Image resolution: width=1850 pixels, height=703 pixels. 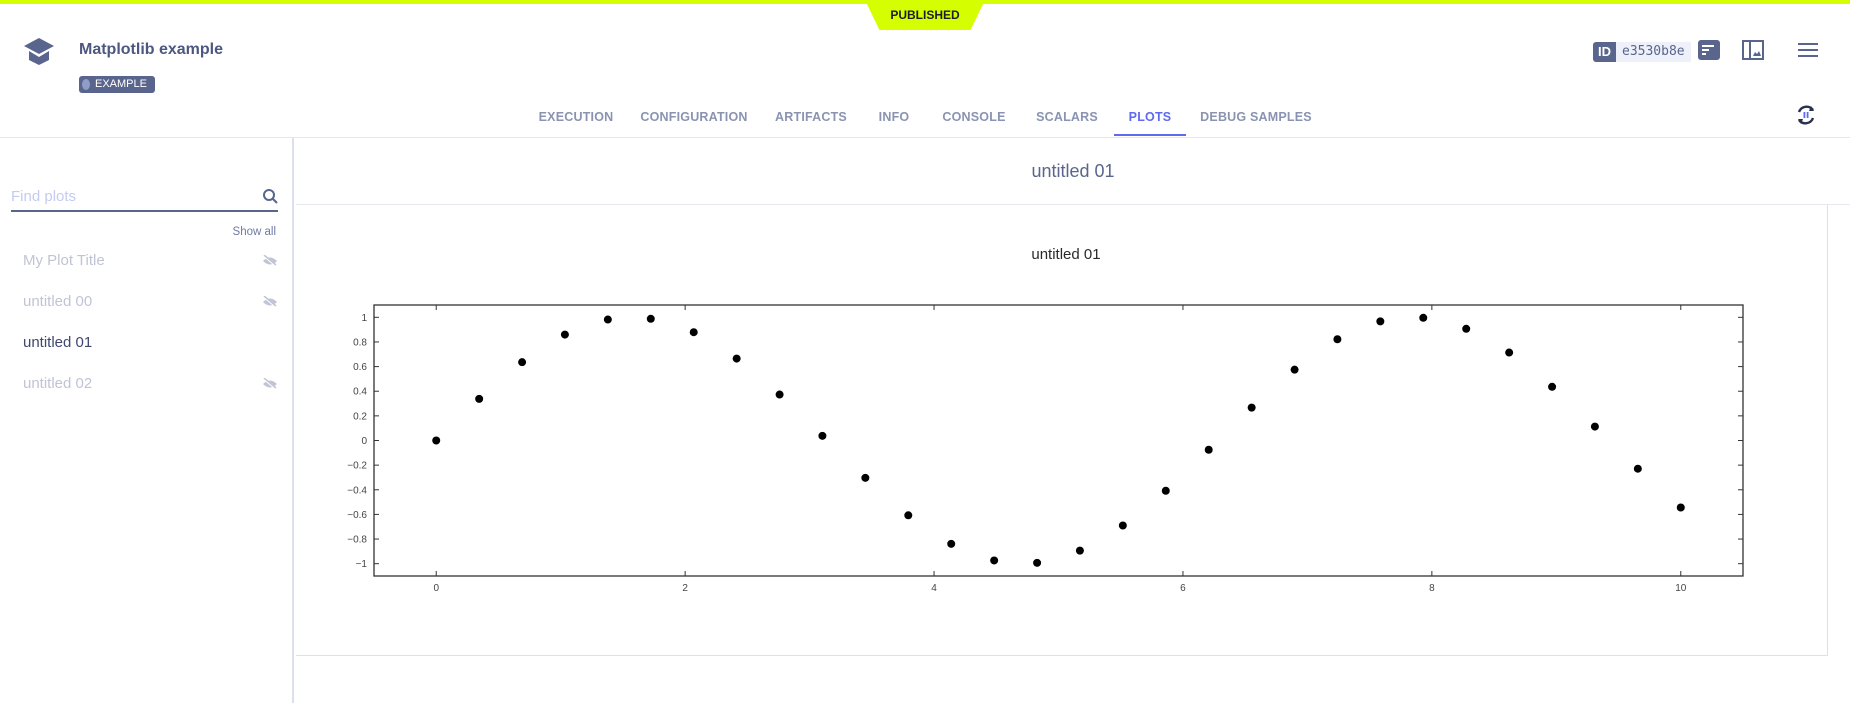 I want to click on id-value: e3530b8e, so click(x=1653, y=52).